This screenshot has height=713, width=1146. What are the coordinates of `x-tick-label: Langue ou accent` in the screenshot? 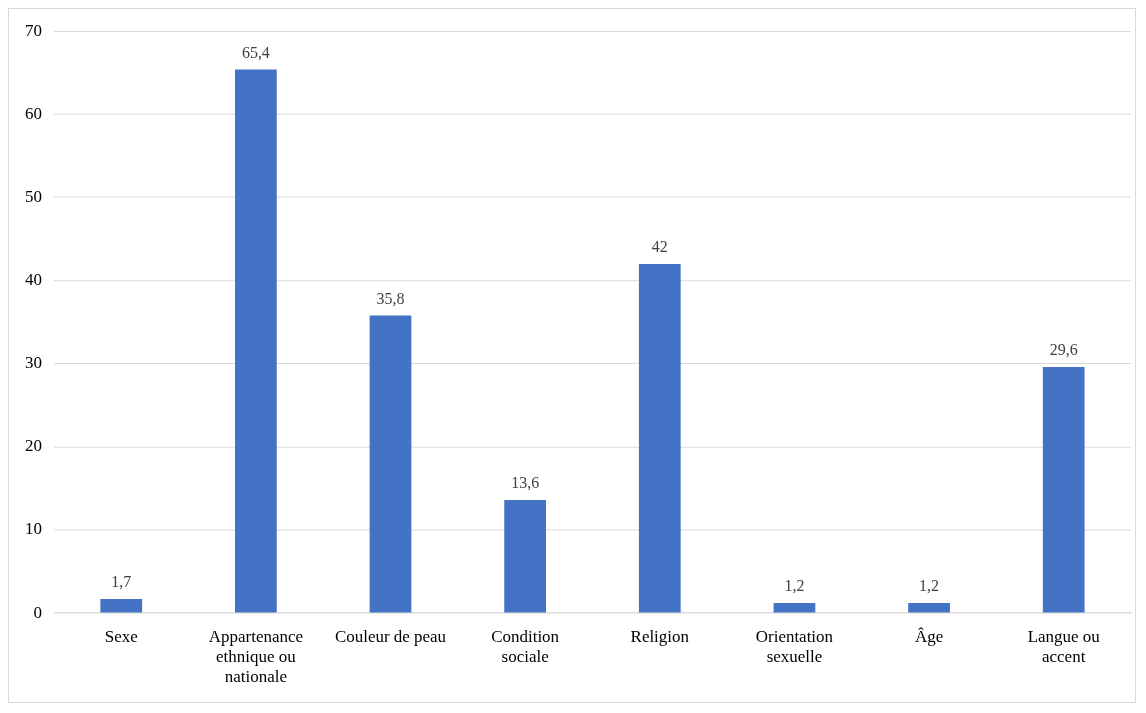 It's located at (1064, 646).